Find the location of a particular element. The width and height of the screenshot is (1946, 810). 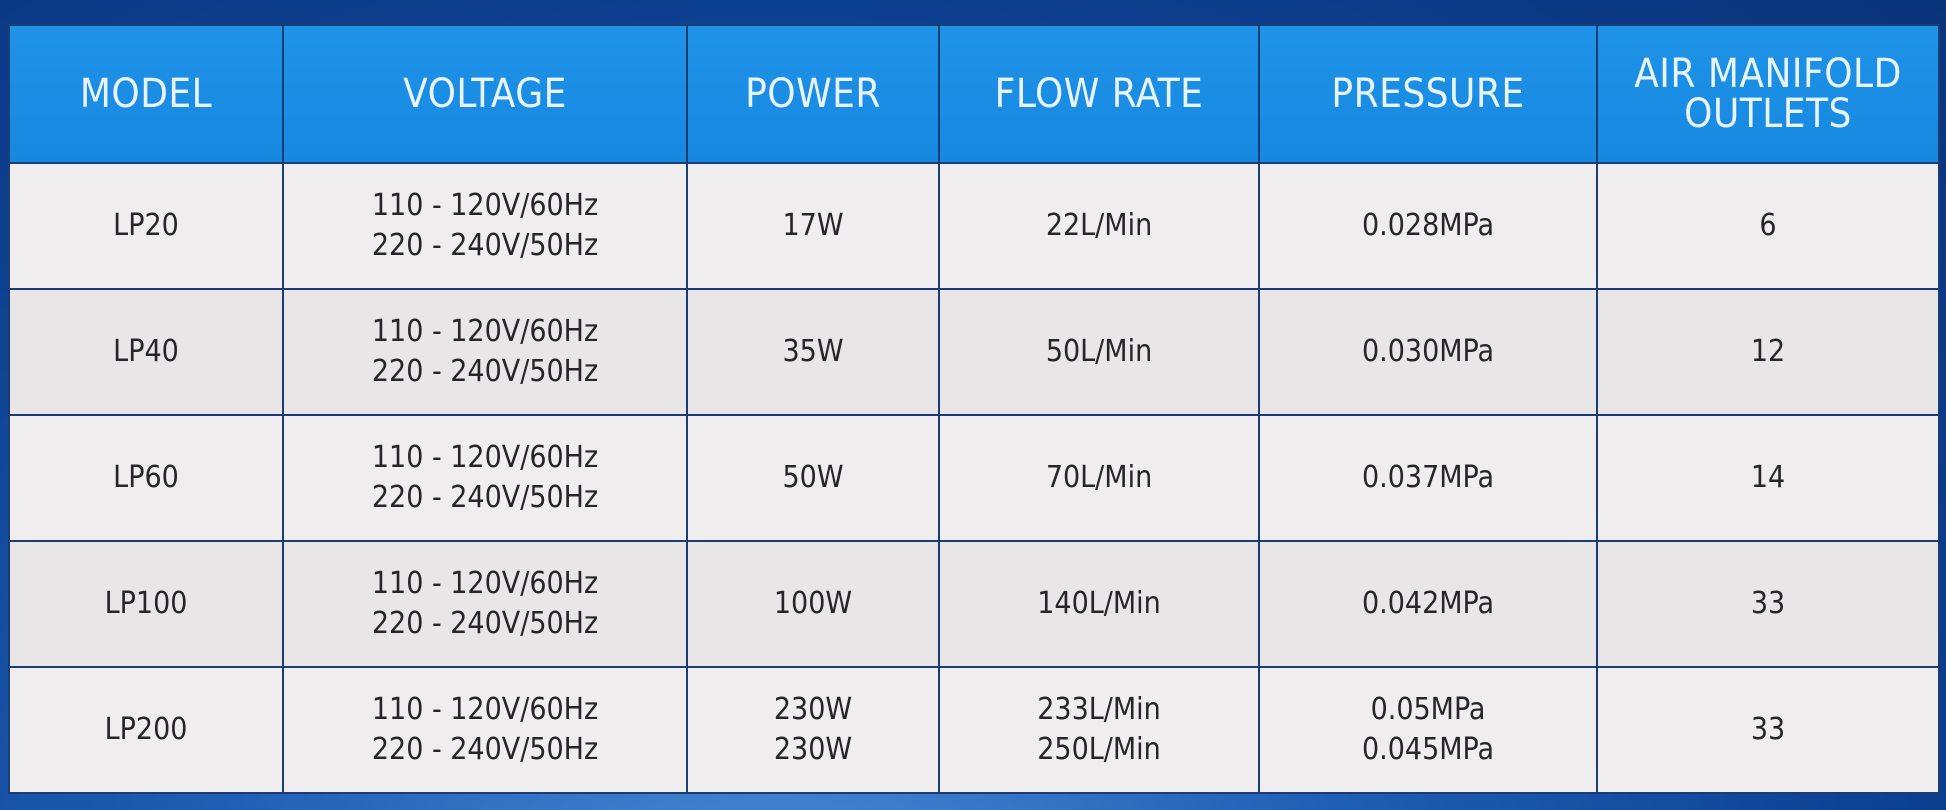

model-cell: LP40 is located at coordinates (146, 352).